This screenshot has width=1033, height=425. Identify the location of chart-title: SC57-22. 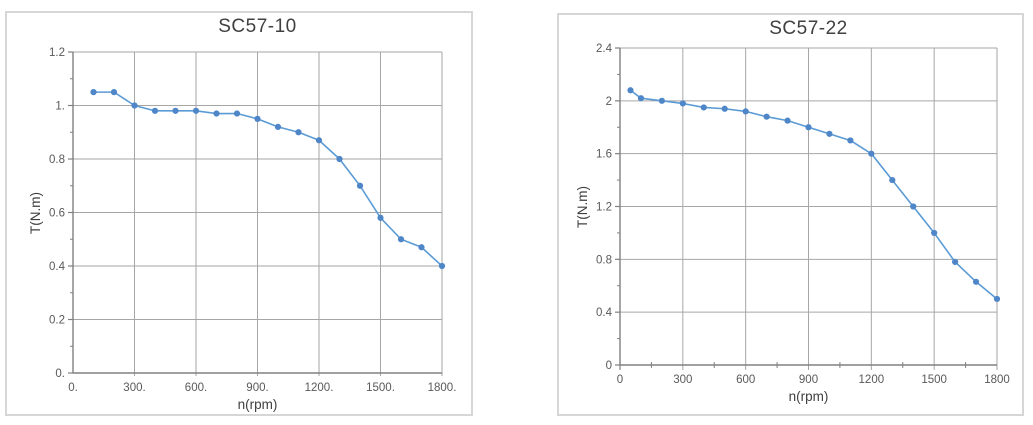
(808, 28).